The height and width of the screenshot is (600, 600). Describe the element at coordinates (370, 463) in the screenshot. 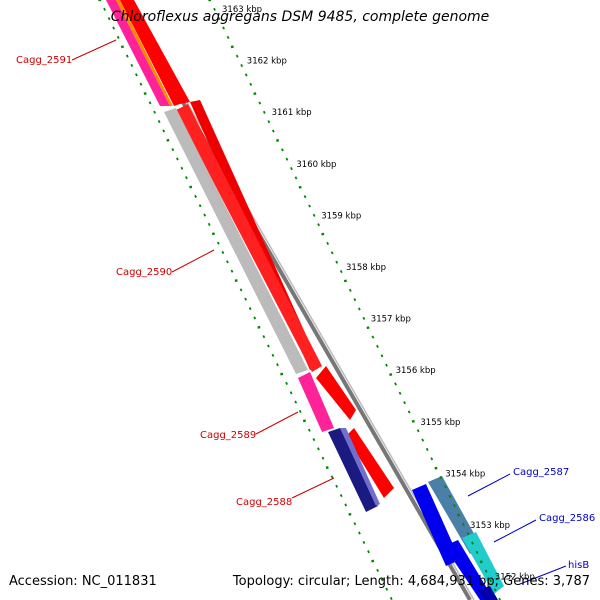

I see `gene-Cagg_2588-red` at that location.